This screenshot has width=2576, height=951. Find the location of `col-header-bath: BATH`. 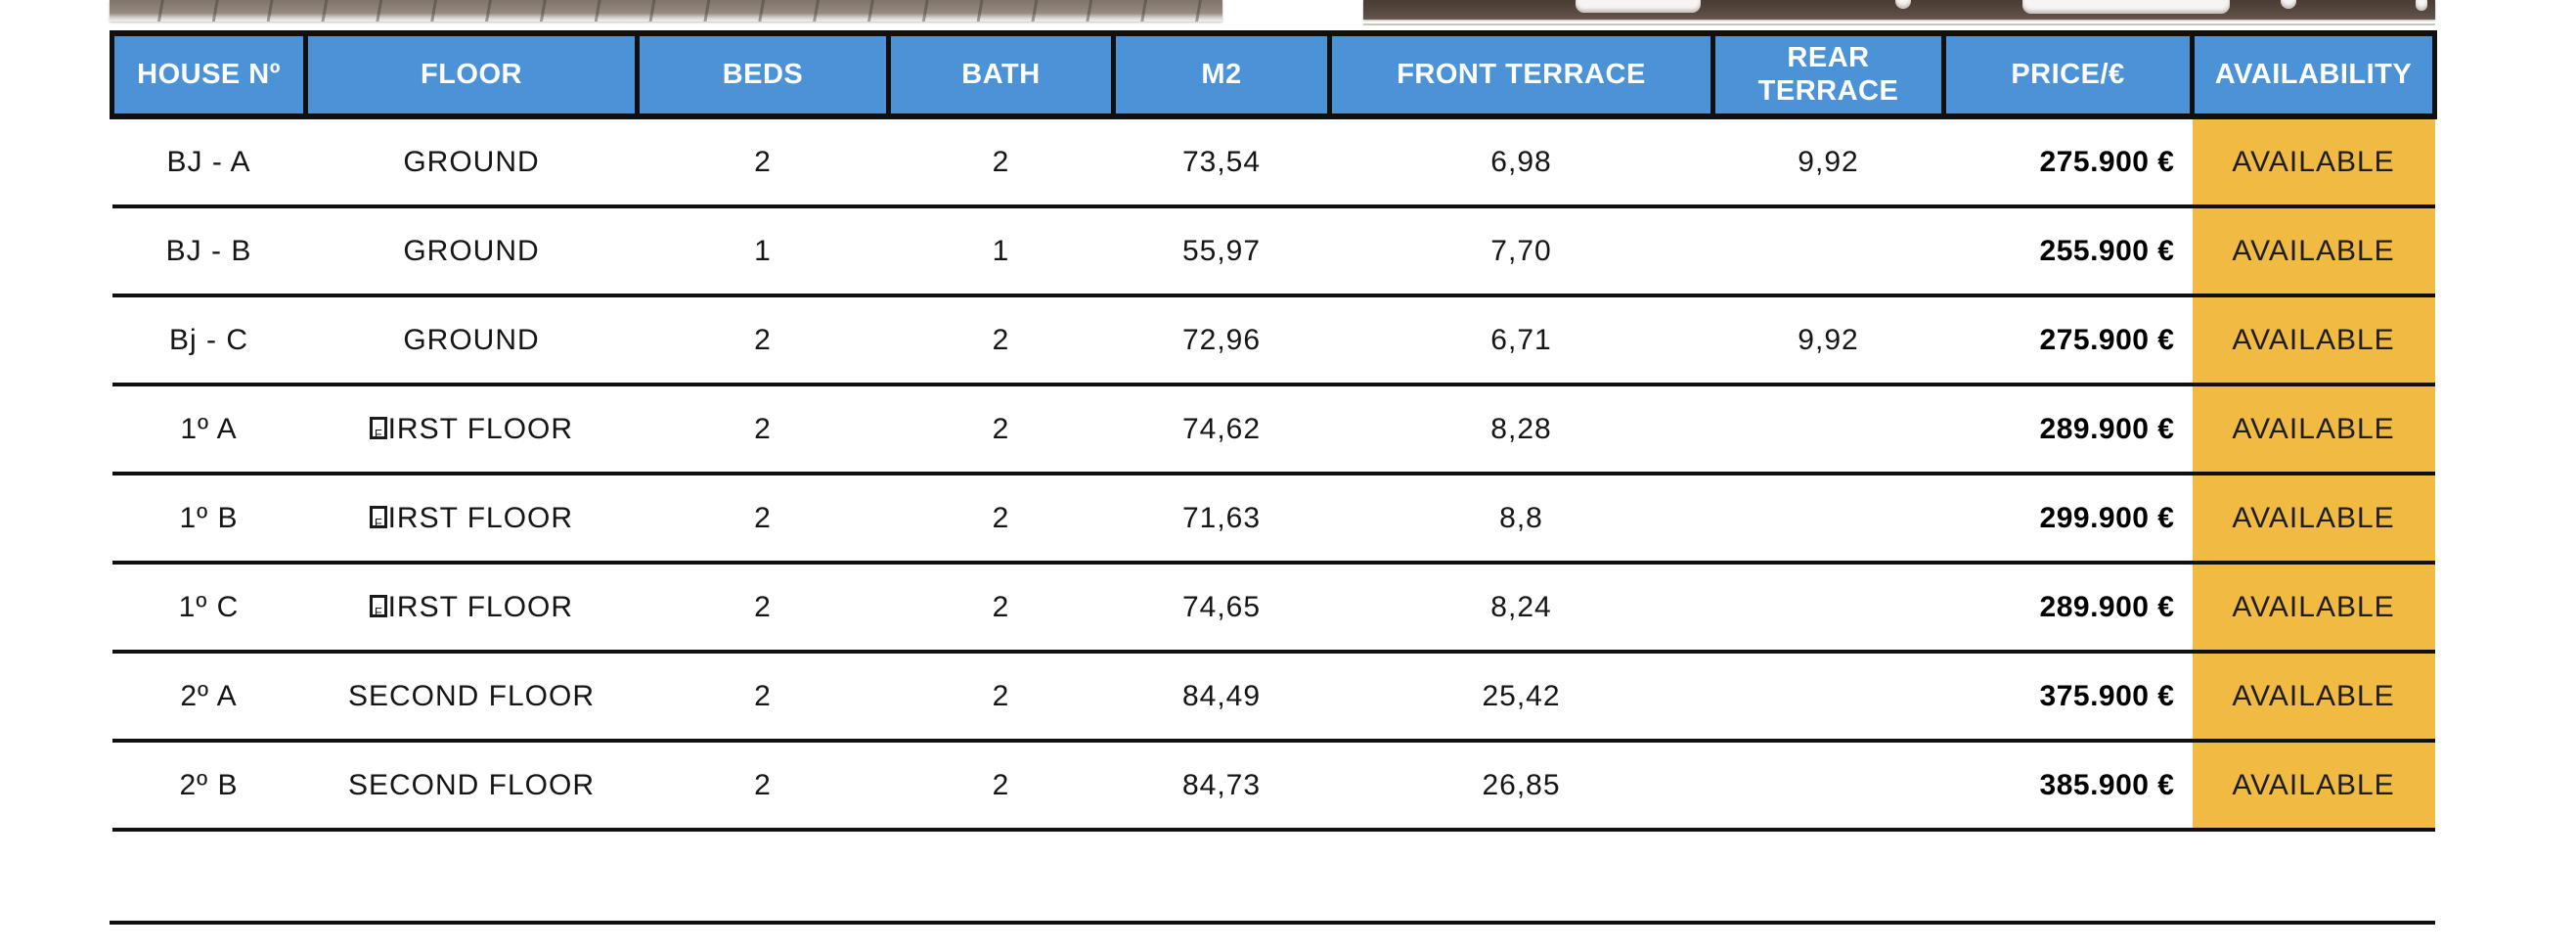

col-header-bath: BATH is located at coordinates (1001, 75).